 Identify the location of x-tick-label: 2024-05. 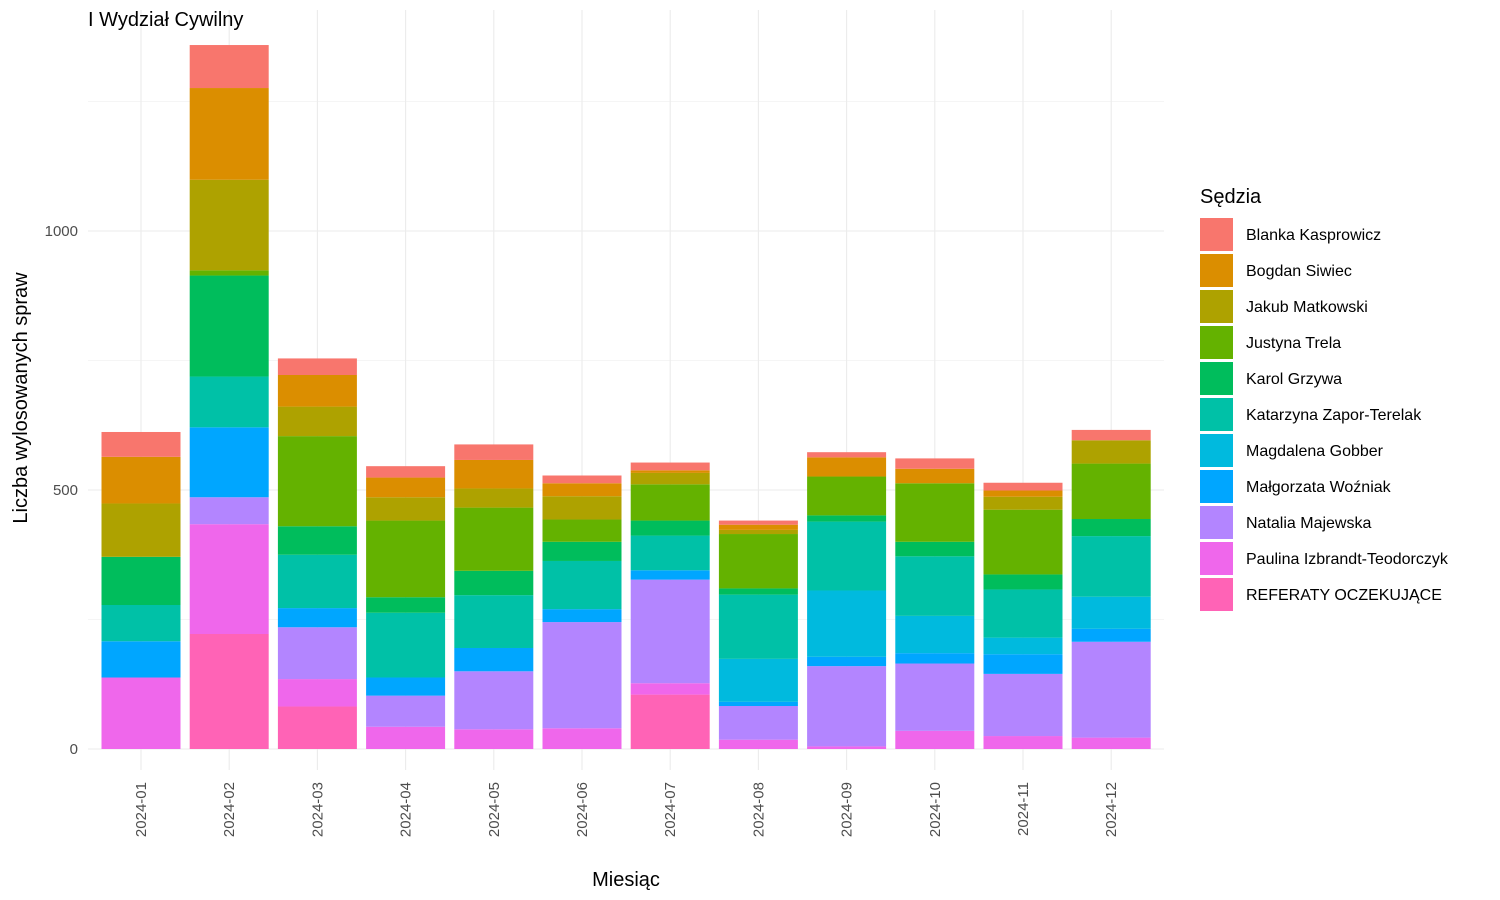
(494, 809).